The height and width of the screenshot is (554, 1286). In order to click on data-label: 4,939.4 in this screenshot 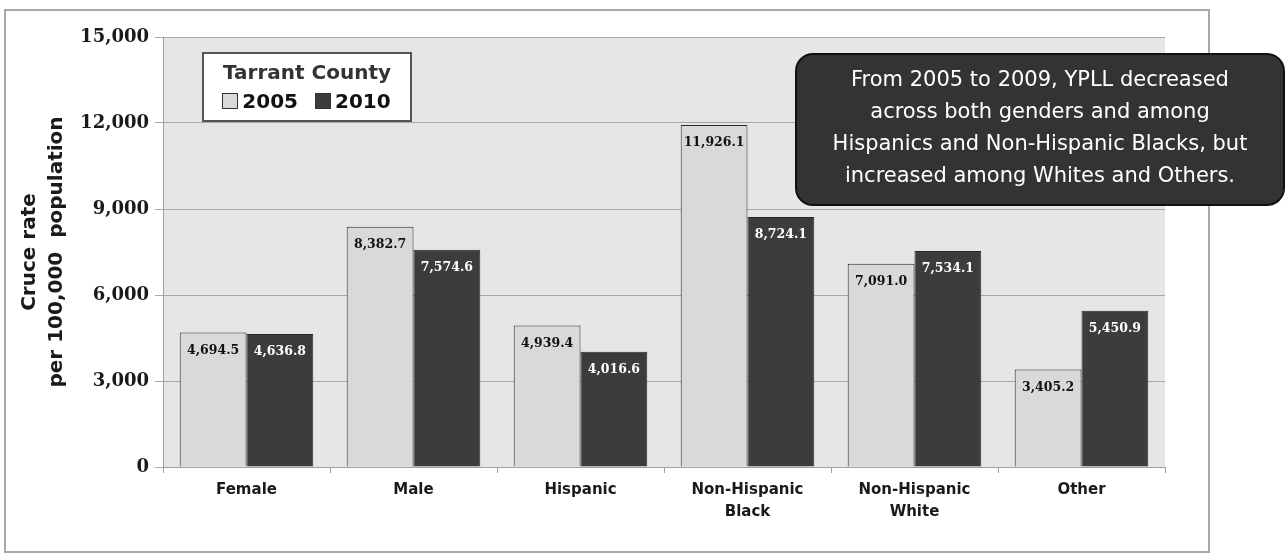, I will do `click(547, 342)`.